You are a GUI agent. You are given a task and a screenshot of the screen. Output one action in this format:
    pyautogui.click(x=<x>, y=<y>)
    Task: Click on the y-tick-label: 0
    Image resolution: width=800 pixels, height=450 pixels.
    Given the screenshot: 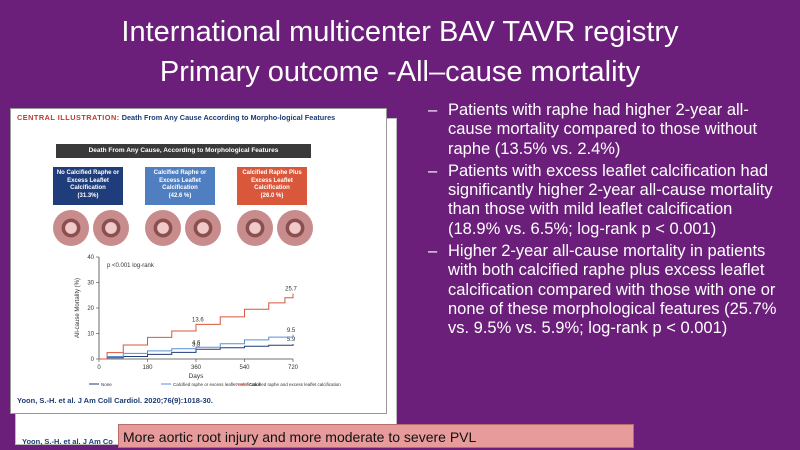 What is the action you would take?
    pyautogui.click(x=93, y=360)
    